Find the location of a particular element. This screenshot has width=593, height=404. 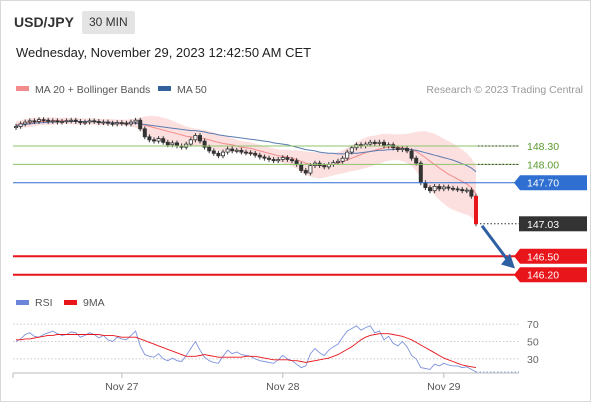

legend-swatch-rsi is located at coordinates (22, 302).